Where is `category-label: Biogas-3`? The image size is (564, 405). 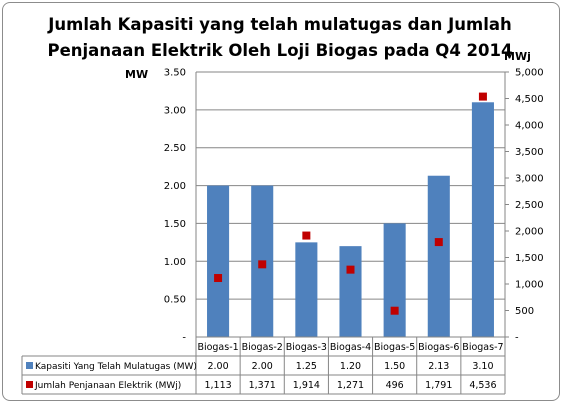
category-label: Biogas-3 is located at coordinates (306, 347).